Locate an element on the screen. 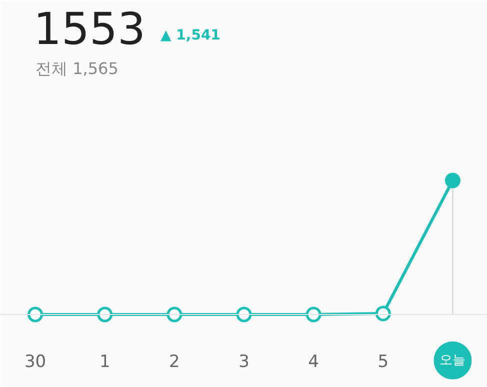 The image size is (487, 387). chart-subtitle: 전체 1,565 is located at coordinates (77, 68).